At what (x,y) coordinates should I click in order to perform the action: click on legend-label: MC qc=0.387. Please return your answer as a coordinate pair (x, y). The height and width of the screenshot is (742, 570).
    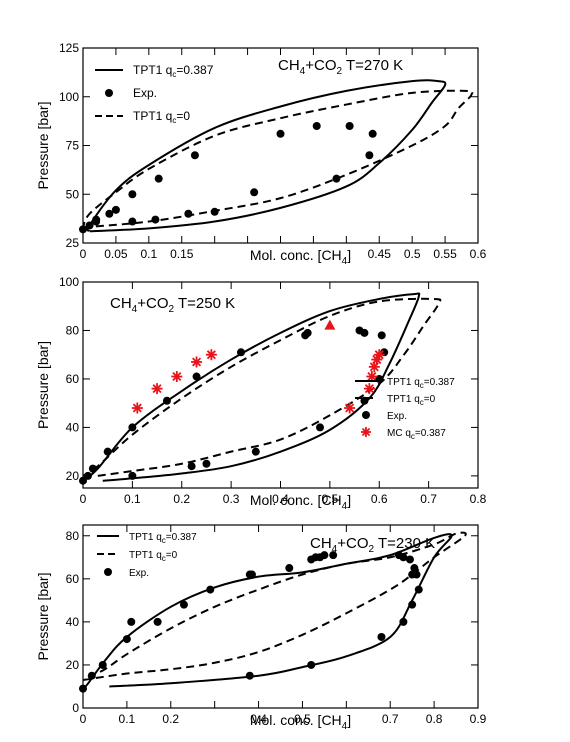
    Looking at the image, I should click on (416, 434).